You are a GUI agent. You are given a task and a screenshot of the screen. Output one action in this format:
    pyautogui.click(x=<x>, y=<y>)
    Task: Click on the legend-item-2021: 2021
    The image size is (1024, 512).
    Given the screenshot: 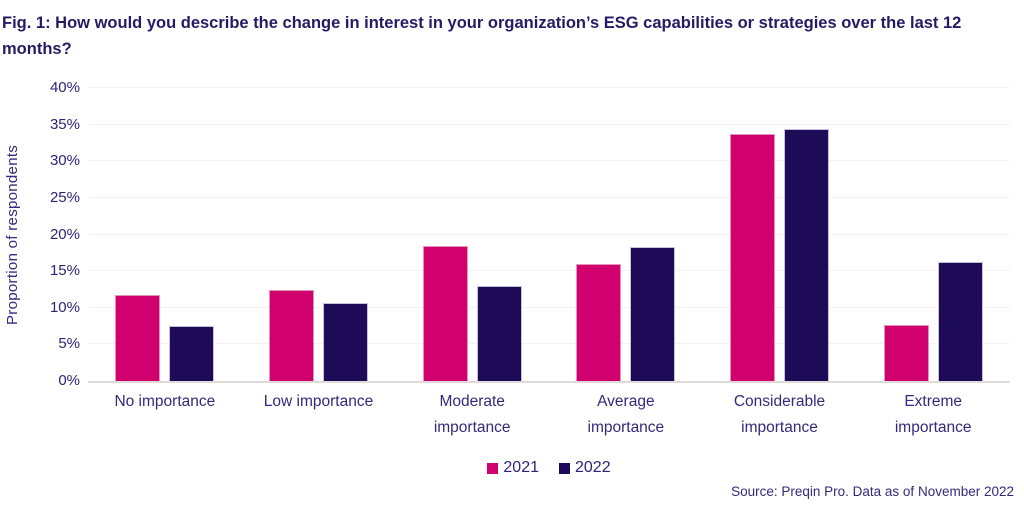 What is the action you would take?
    pyautogui.click(x=513, y=468)
    